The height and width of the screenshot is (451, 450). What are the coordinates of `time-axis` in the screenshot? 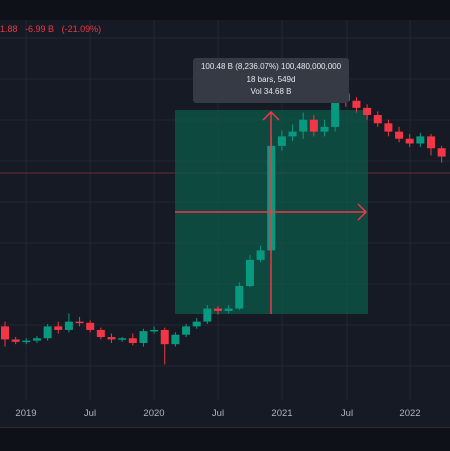 It's located at (225, 414).